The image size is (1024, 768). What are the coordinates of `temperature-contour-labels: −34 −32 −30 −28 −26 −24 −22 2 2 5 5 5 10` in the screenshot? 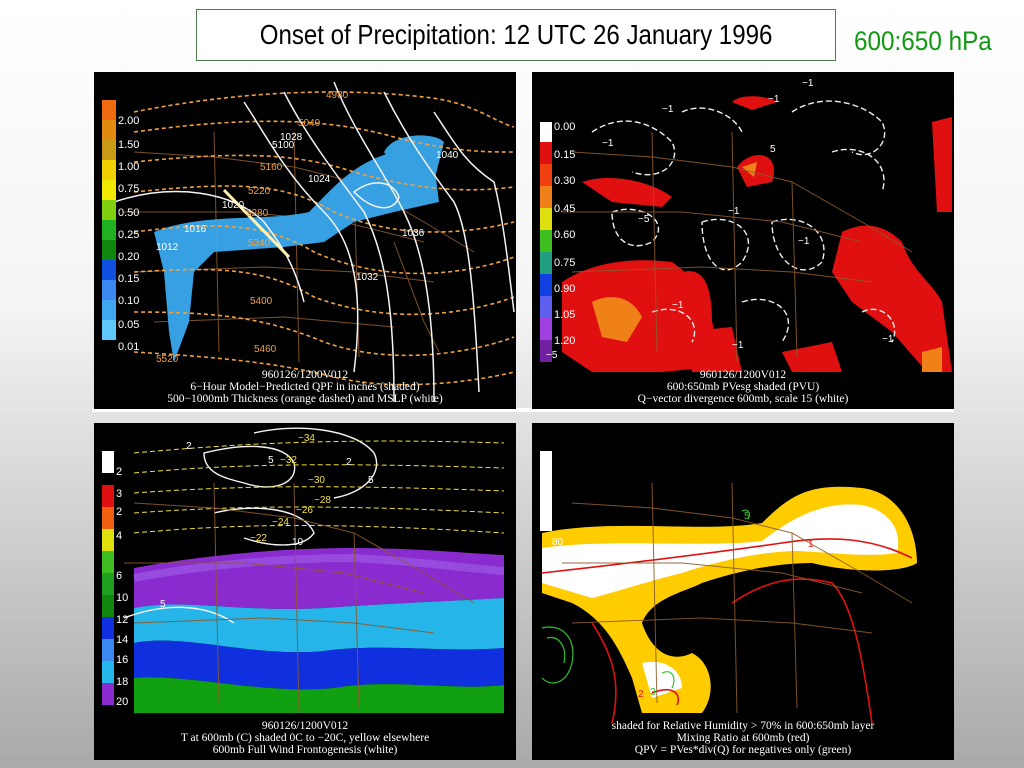 It's located at (267, 521).